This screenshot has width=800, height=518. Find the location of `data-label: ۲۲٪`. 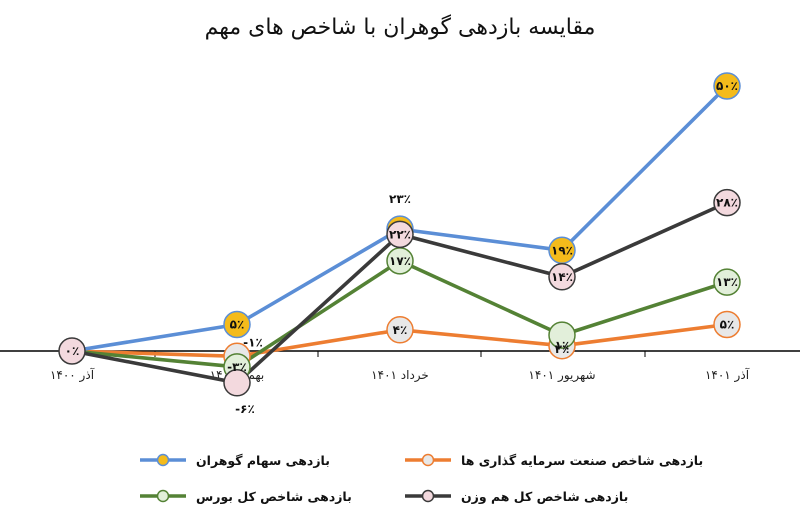

data-label: ۲۲٪ is located at coordinates (400, 234).